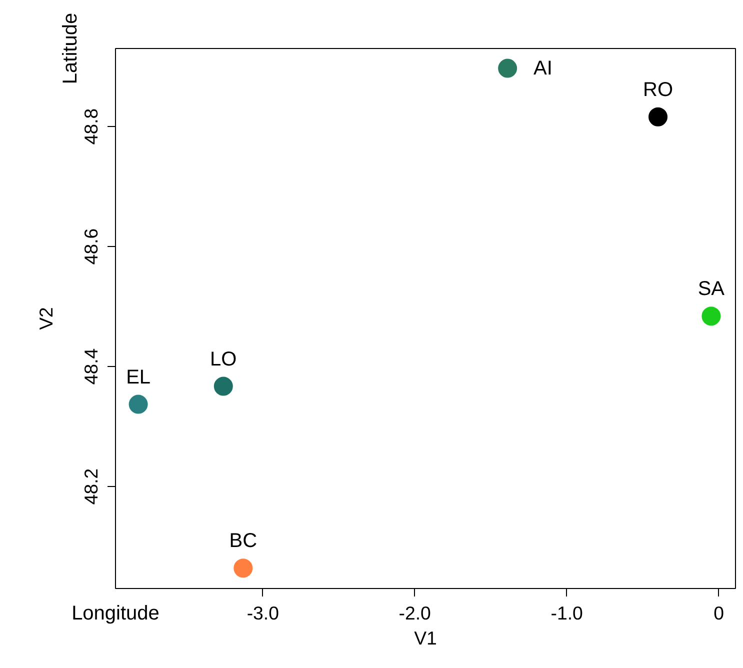 This screenshot has width=743, height=668. I want to click on annotation: EL, so click(138, 377).